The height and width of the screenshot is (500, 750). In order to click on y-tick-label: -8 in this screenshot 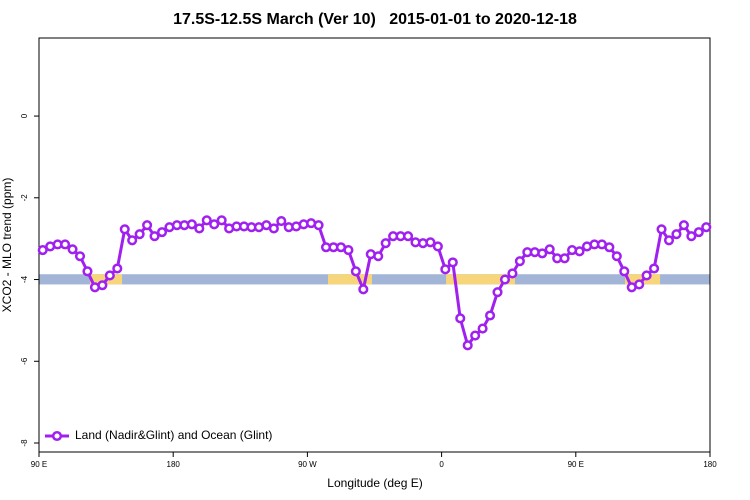, I will do `click(24, 443)`.